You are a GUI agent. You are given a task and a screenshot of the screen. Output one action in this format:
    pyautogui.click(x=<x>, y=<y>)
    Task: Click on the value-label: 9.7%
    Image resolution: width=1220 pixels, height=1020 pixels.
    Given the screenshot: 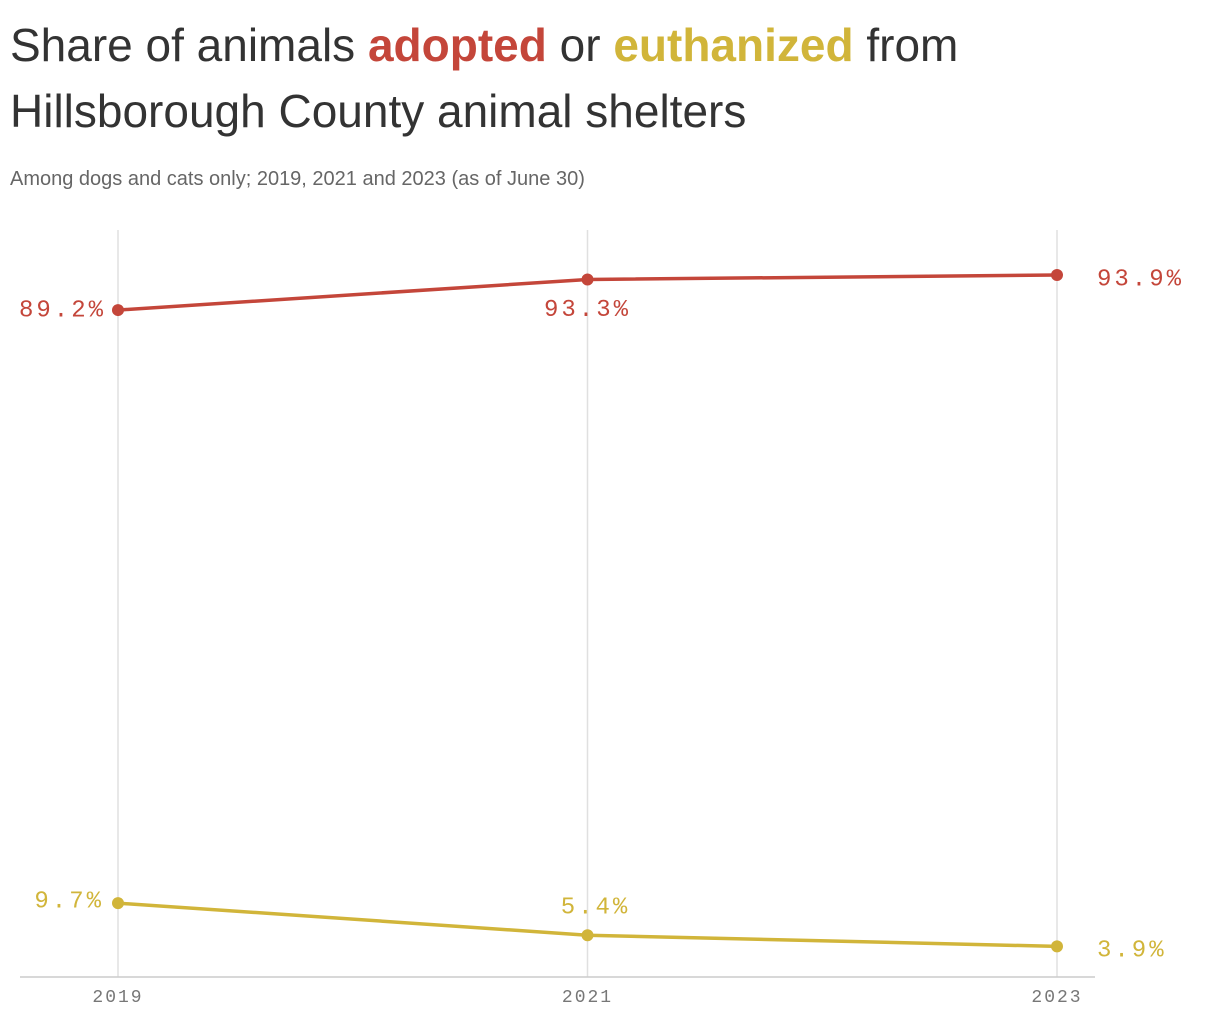 What is the action you would take?
    pyautogui.click(x=69, y=901)
    